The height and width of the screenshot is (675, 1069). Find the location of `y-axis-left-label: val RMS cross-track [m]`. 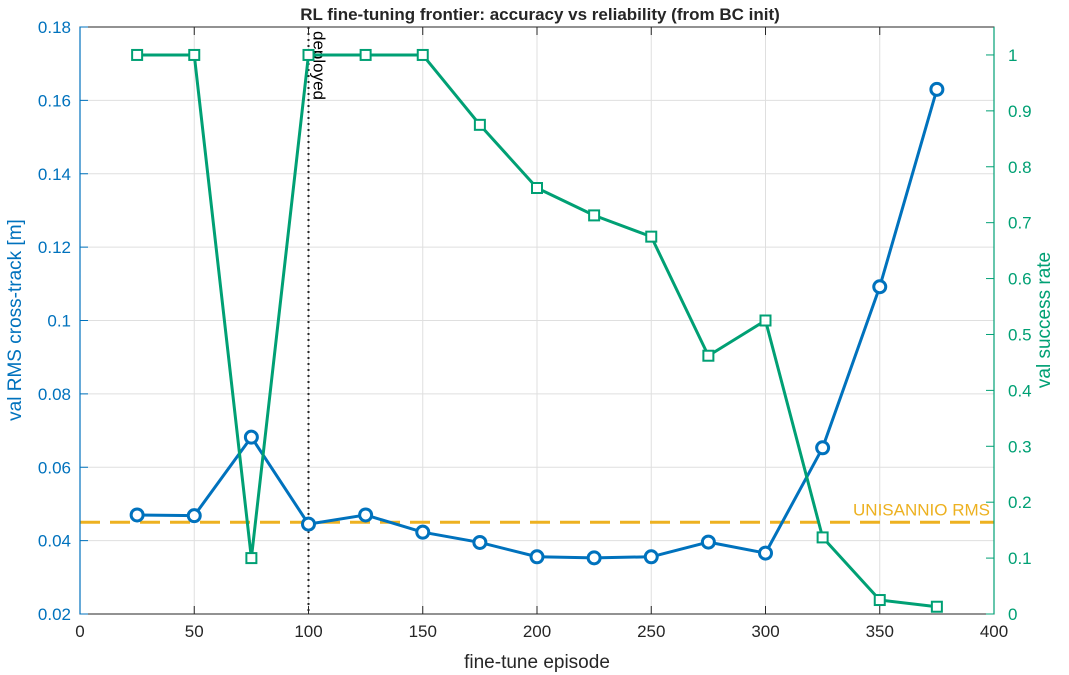

y-axis-left-label: val RMS cross-track [m] is located at coordinates (15, 320).